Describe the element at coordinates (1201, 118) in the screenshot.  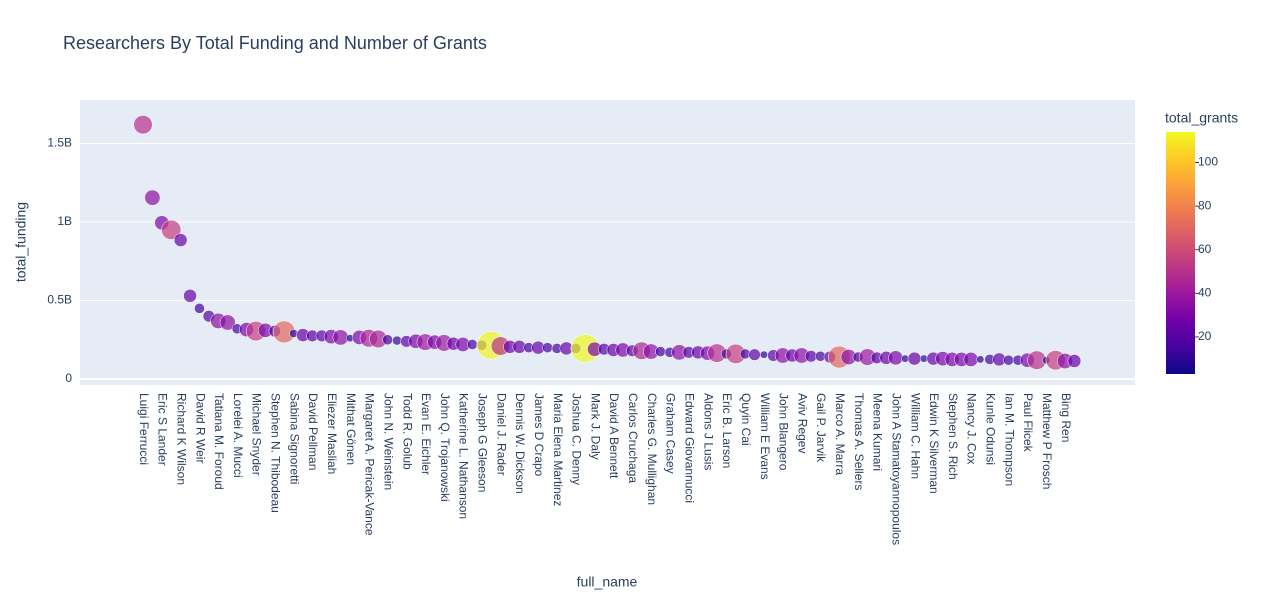
I see `colorbar-title: total_grants` at that location.